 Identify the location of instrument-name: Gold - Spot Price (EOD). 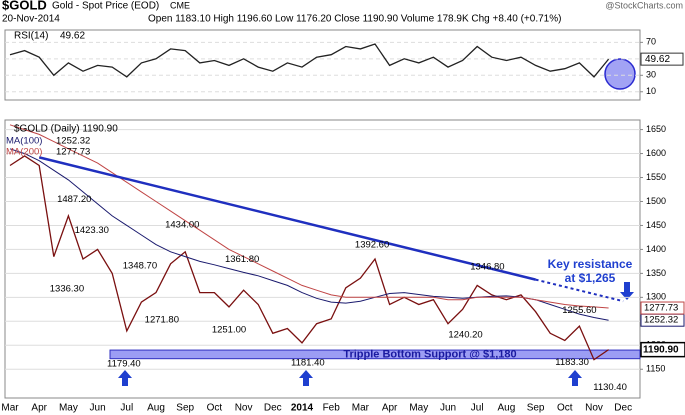
(105, 6).